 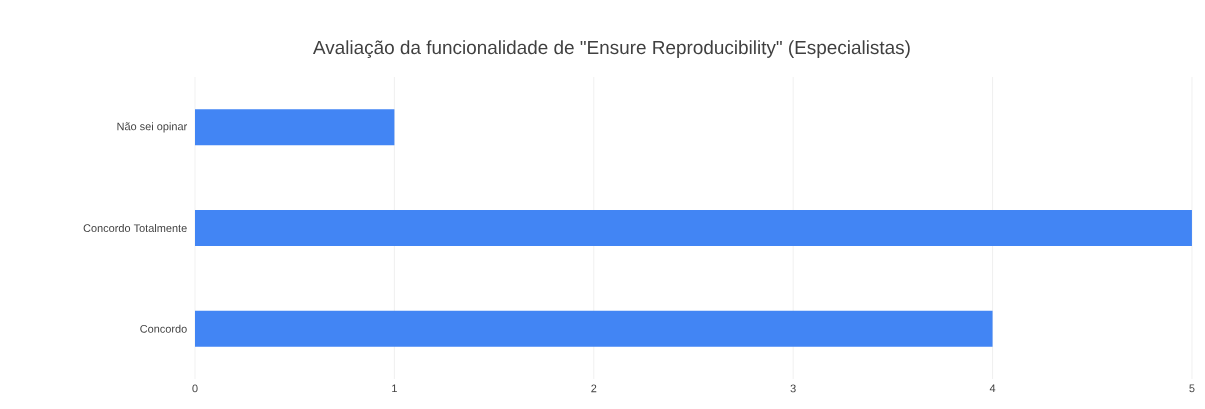 What do you see at coordinates (594, 388) in the screenshot?
I see `x-tick-label: 2` at bounding box center [594, 388].